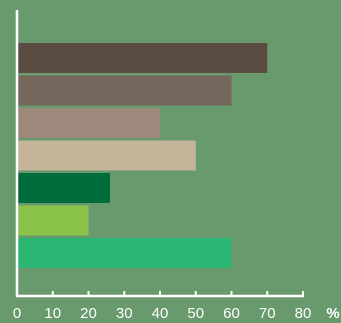 The width and height of the screenshot is (341, 323). Describe the element at coordinates (160, 313) in the screenshot. I see `x-tick-label-40: 40` at that location.